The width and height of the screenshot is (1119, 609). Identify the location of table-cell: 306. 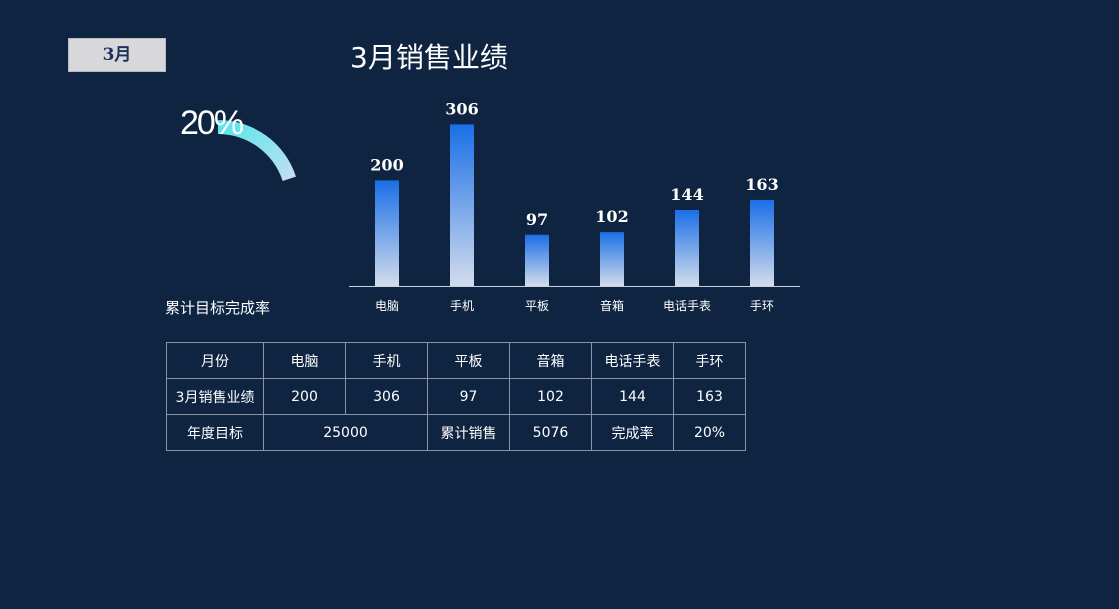
(386, 396).